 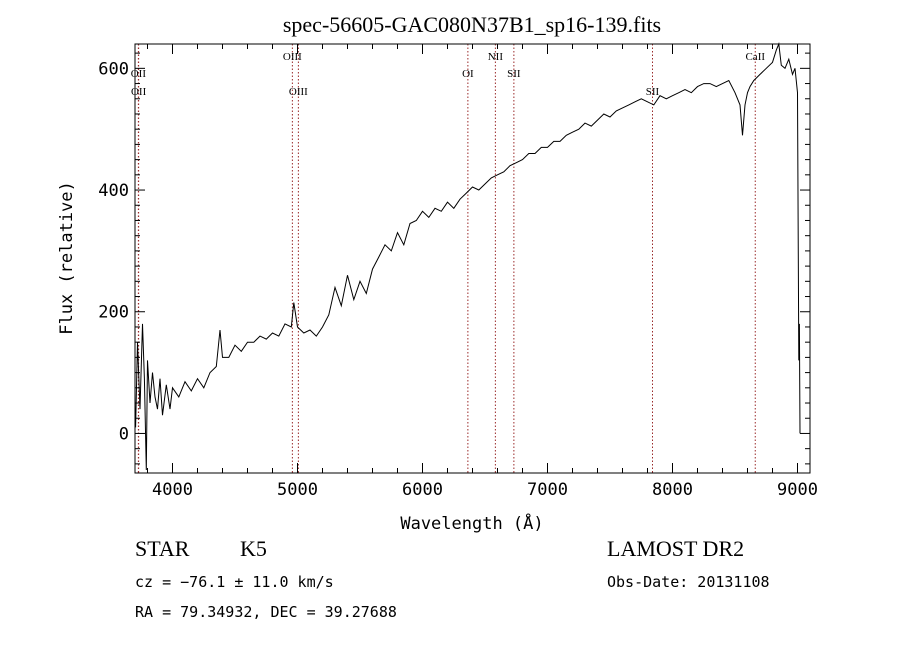 I want to click on line-marker-label-4: OI, so click(x=468, y=74).